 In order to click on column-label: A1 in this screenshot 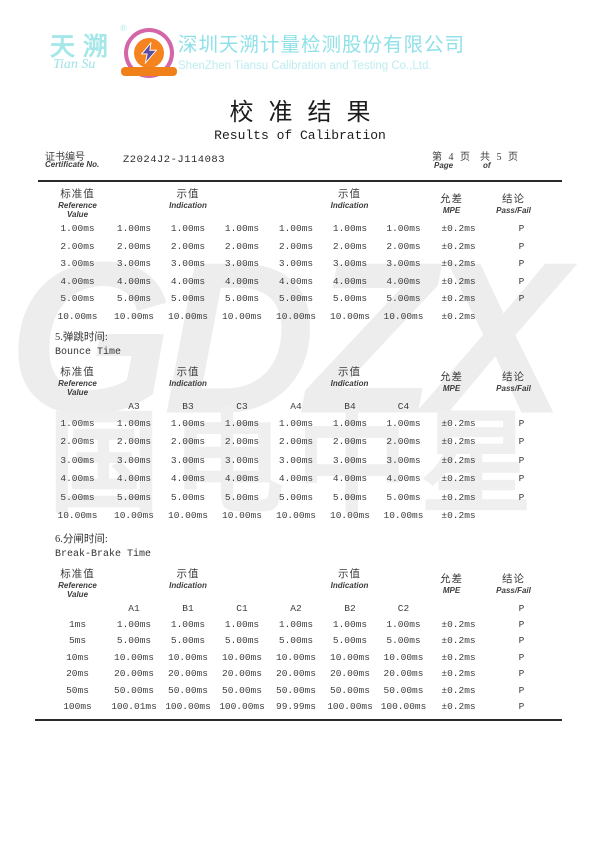, I will do `click(134, 608)`.